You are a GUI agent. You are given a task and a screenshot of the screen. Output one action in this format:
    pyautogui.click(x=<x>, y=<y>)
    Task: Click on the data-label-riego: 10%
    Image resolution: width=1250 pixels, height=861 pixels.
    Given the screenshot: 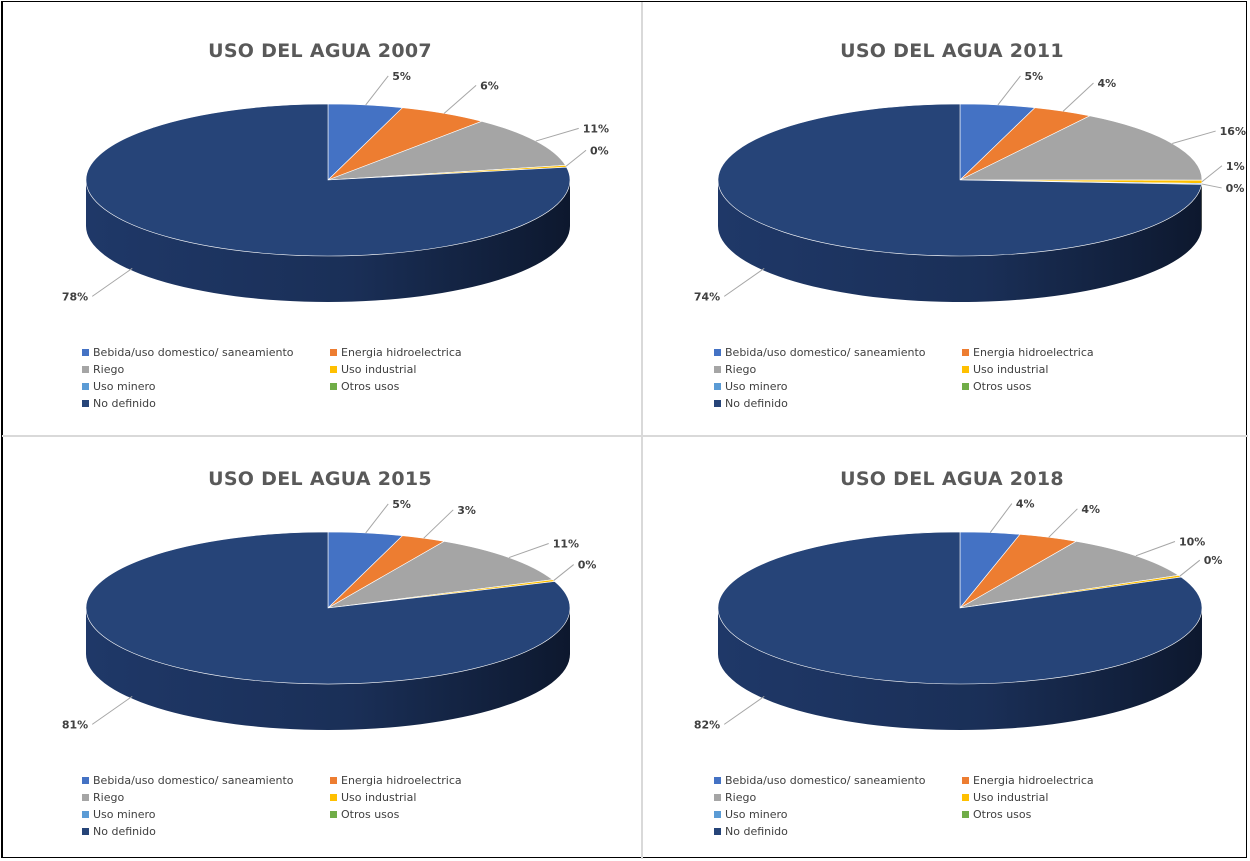 What is the action you would take?
    pyautogui.click(x=1192, y=542)
    